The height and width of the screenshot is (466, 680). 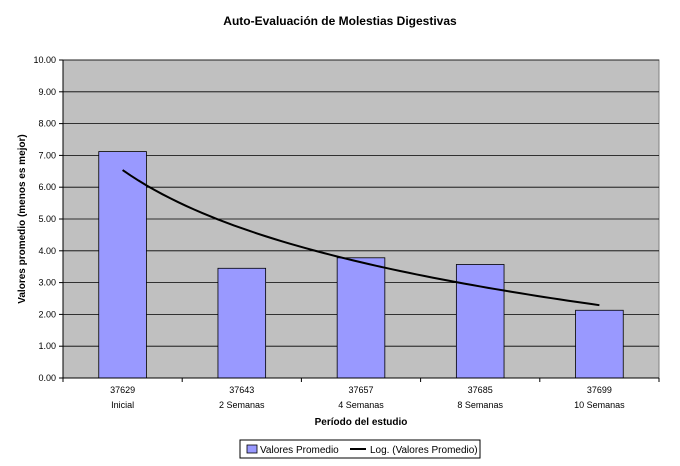 I want to click on y-tick-label: 7.00, so click(x=47, y=155).